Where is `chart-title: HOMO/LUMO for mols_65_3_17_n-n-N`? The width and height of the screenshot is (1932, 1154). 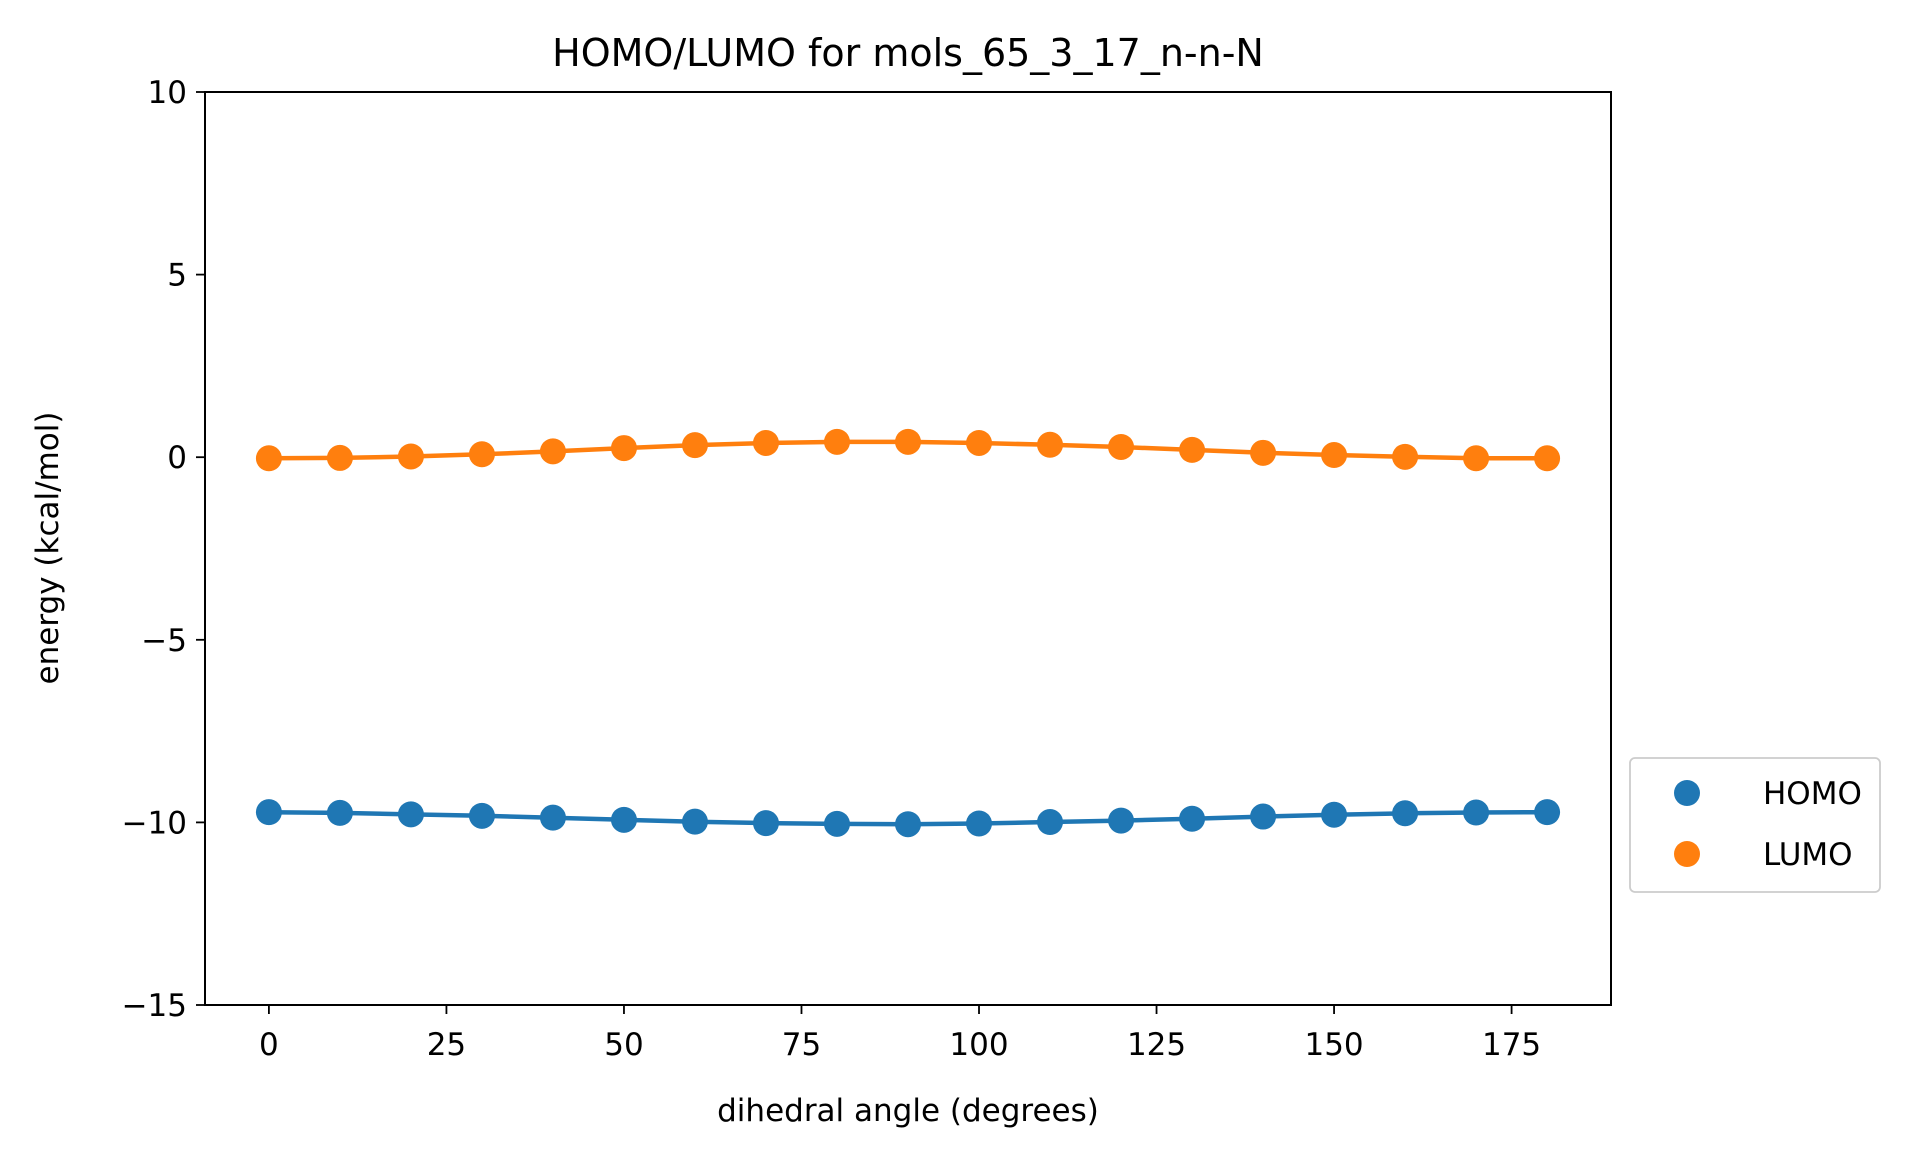 chart-title: HOMO/LUMO for mols_65_3_17_n-n-N is located at coordinates (908, 53).